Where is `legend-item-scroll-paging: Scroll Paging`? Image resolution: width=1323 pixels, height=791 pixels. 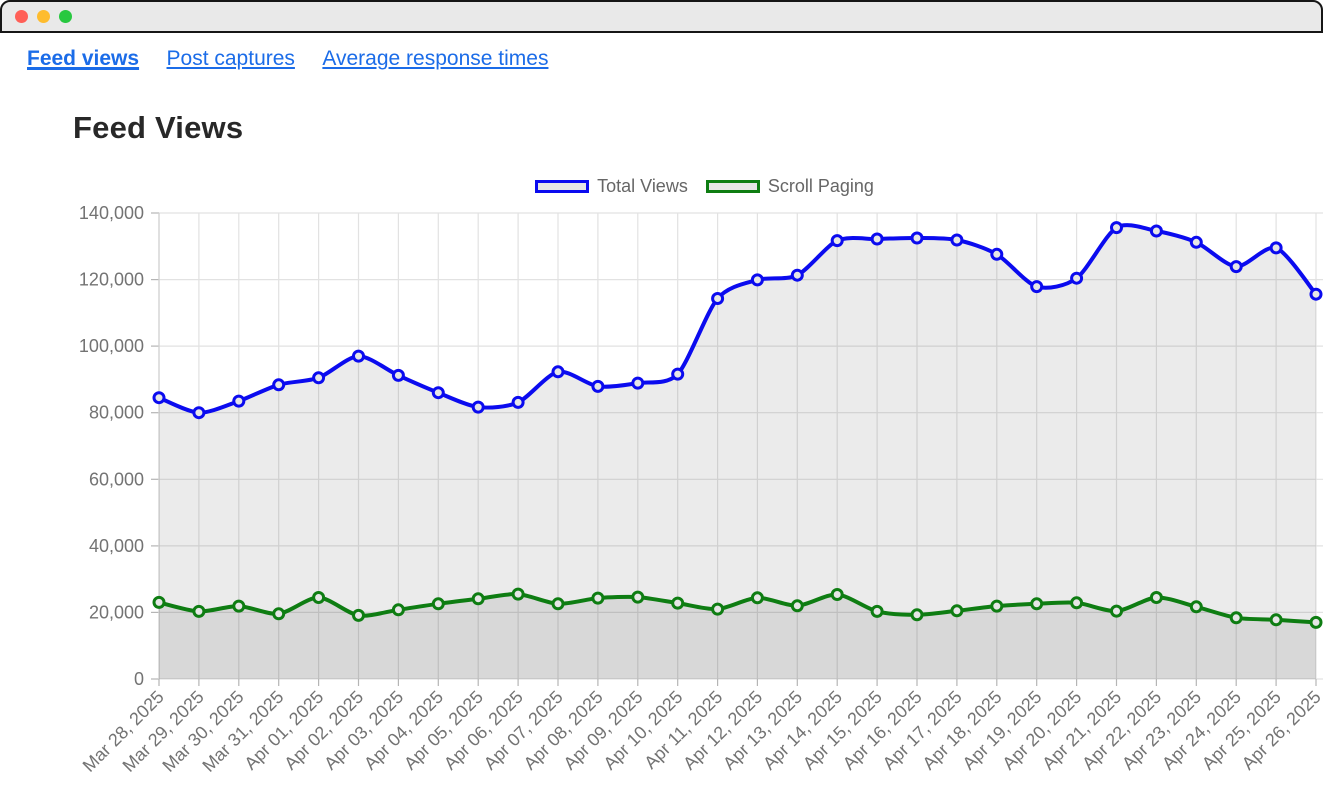
legend-item-scroll-paging: Scroll Paging is located at coordinates (789, 186).